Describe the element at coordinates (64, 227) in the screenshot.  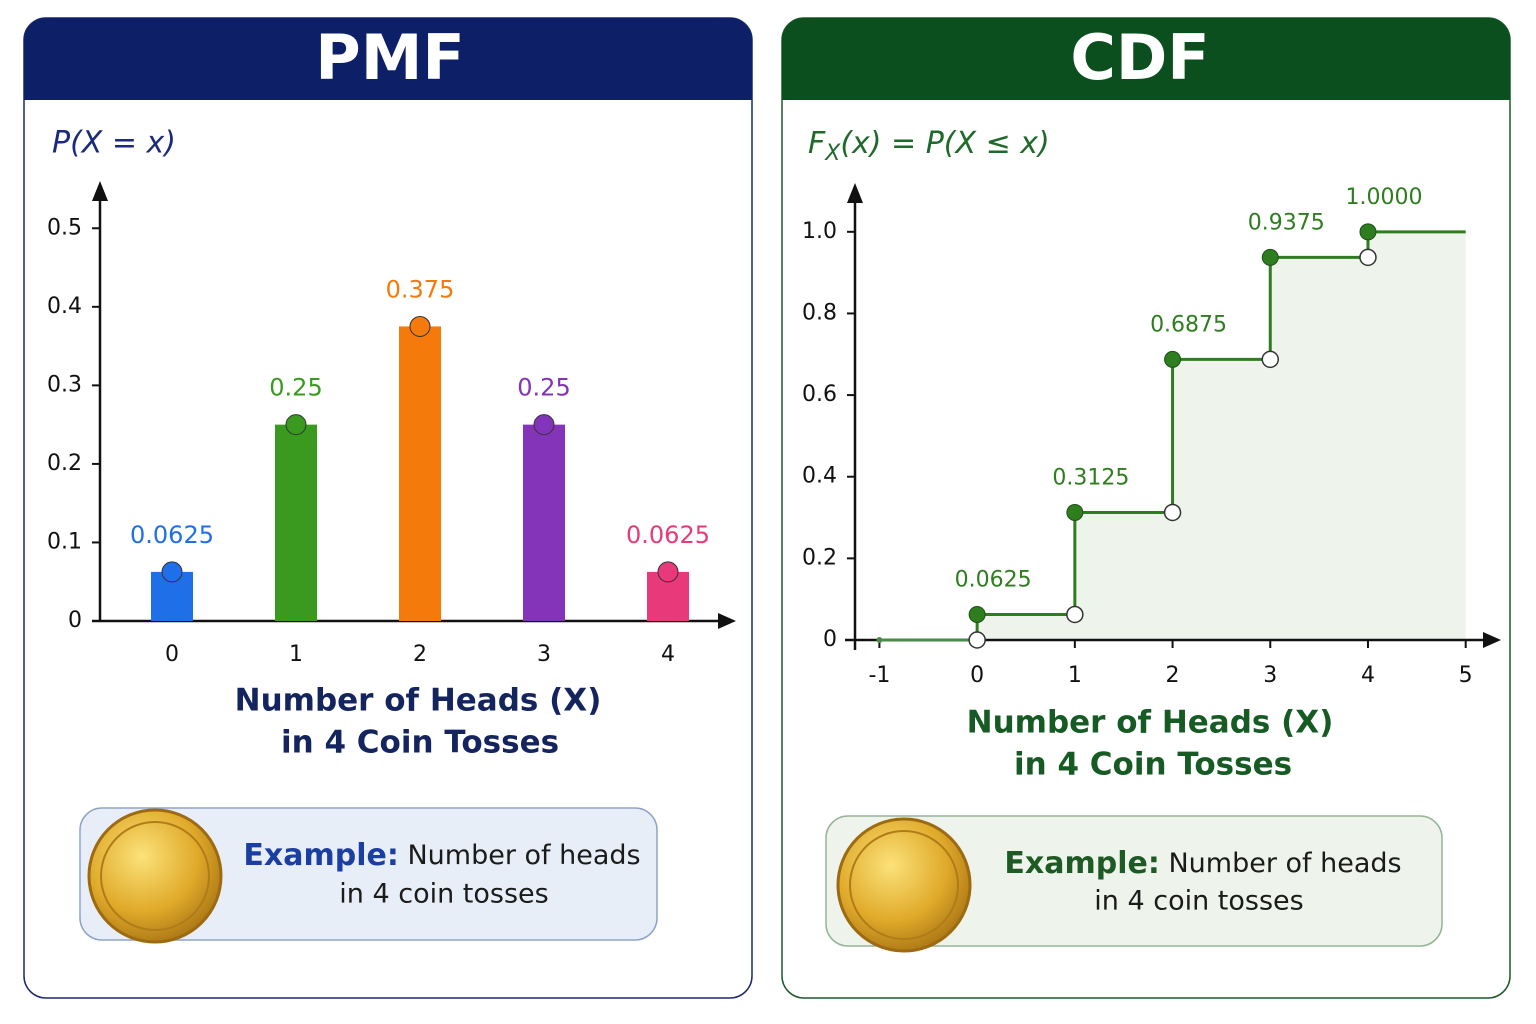
I see `y-tick-label: 0.5` at that location.